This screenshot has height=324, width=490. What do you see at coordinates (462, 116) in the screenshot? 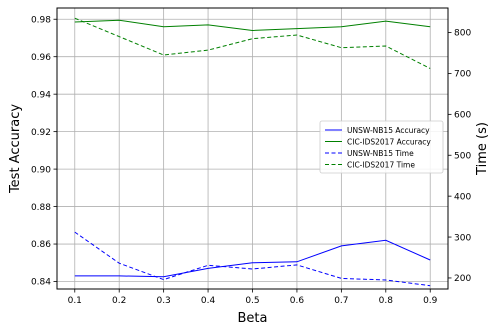
I see `y-right-tick-label: 600` at bounding box center [462, 116].